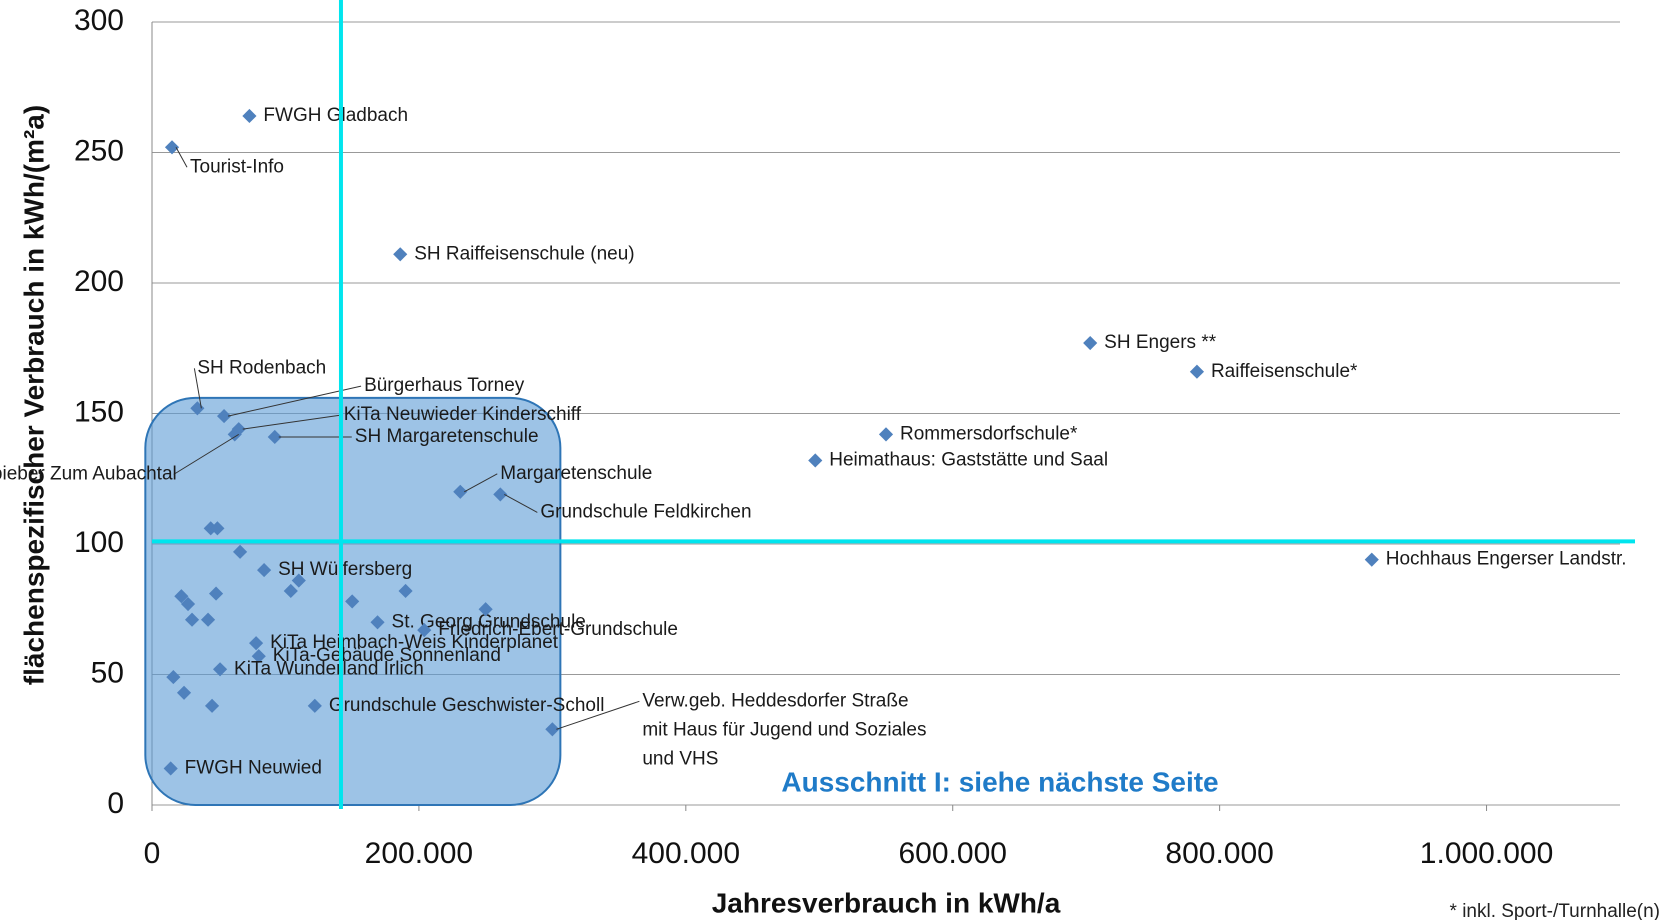 Image resolution: width=1665 pixels, height=920 pixels. I want to click on annotation: Ausschnitt I: siehe nächste Seite, so click(999, 781).